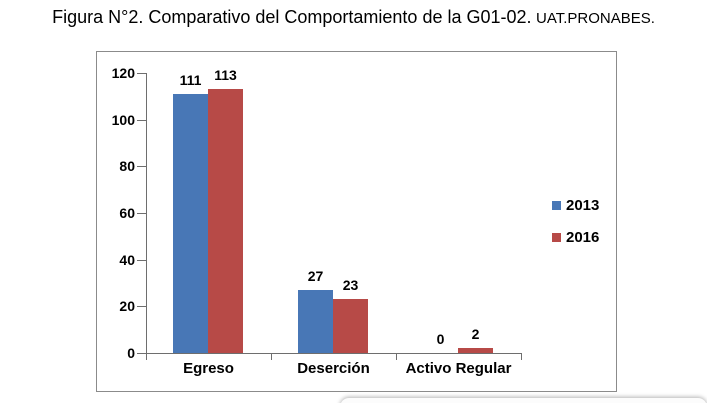 This screenshot has width=707, height=403. I want to click on category-label: Deserción, so click(333, 368).